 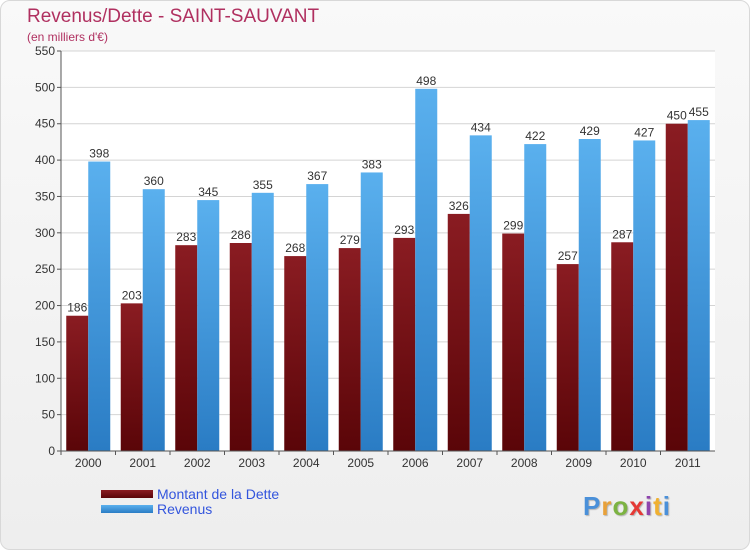 I want to click on bar-dette-2006, so click(x=404, y=344).